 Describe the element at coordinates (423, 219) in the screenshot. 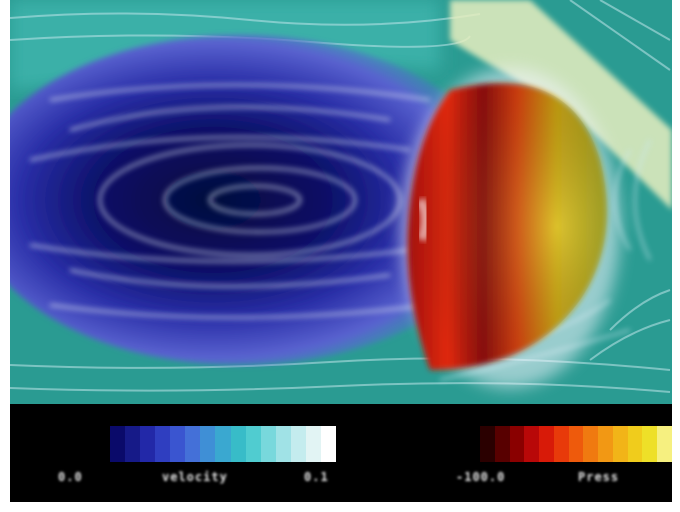

I see `capsule-shoulder-highlight` at that location.